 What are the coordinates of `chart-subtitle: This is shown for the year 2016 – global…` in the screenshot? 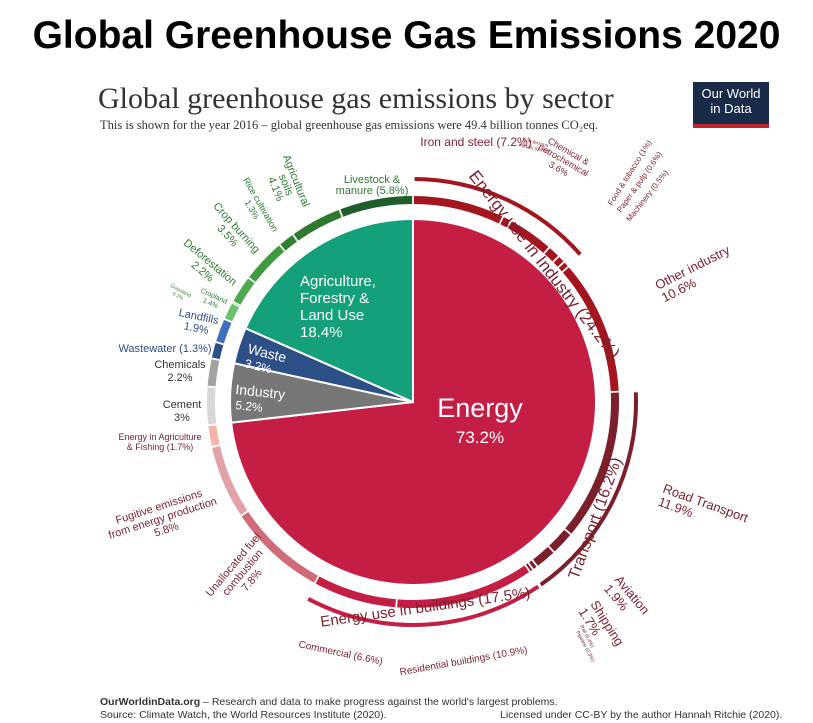 It's located at (349, 125).